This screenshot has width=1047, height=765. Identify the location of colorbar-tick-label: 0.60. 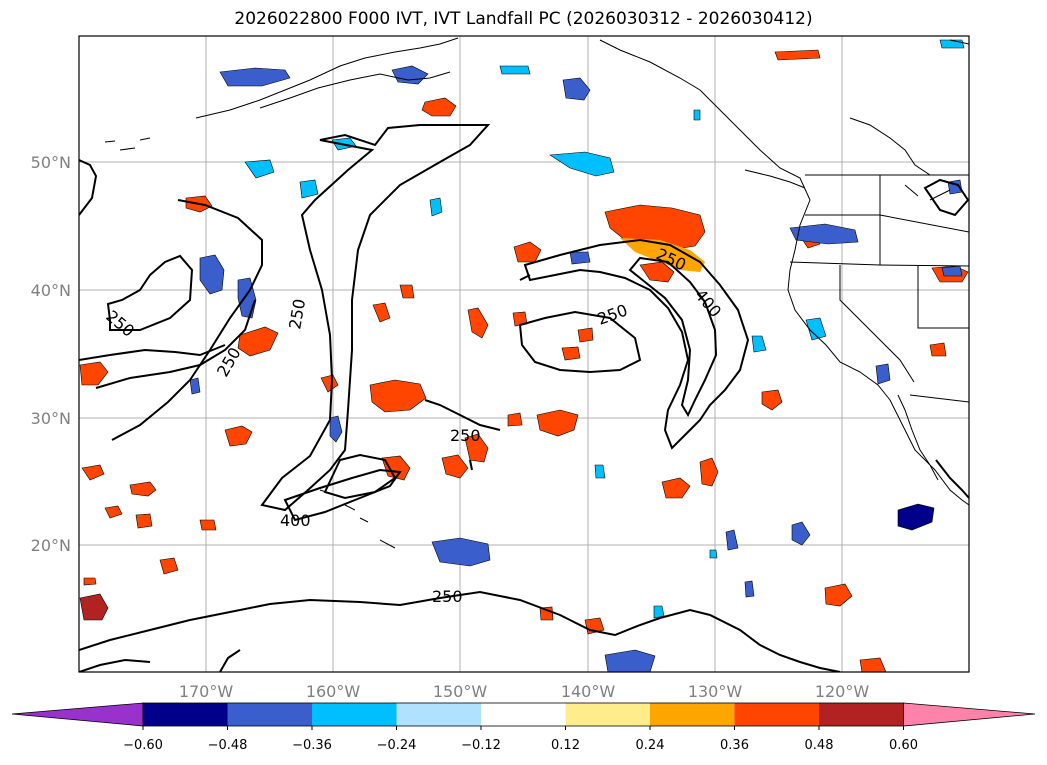
(903, 745).